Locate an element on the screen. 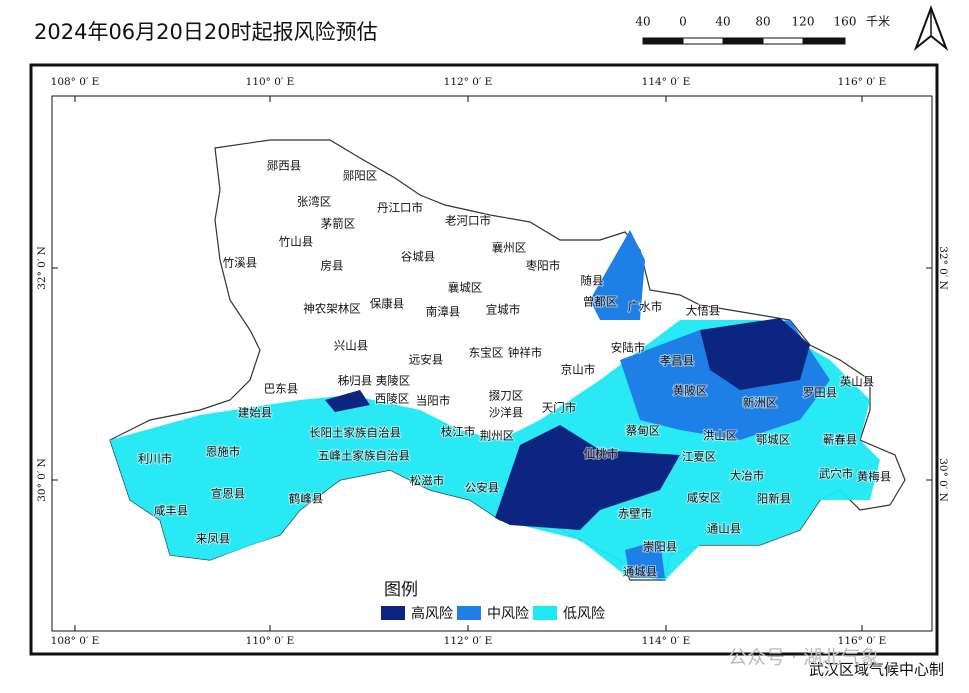 Image resolution: width=969 pixels, height=693 pixels. place-label: 五峰土家族自治县 is located at coordinates (364, 456).